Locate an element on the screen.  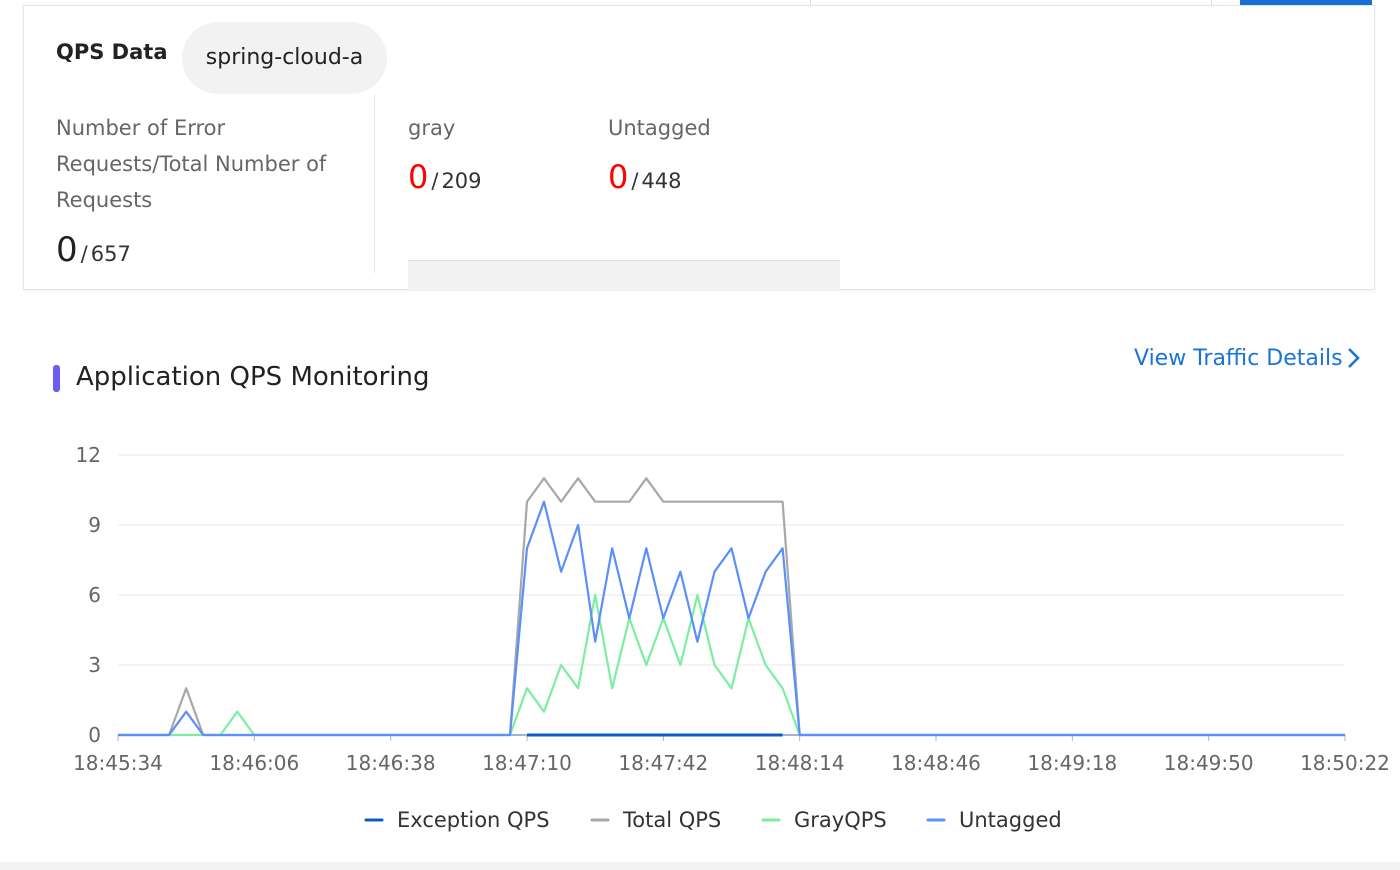
x-tick-label: 18:46:38 is located at coordinates (391, 763).